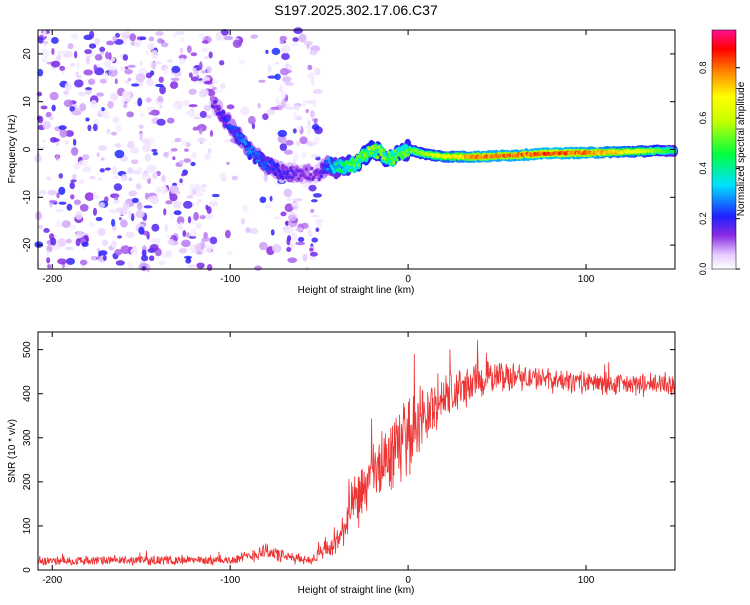 The width and height of the screenshot is (750, 605). Describe the element at coordinates (703, 67) in the screenshot. I see `colorbar-tick-label: 0.8` at that location.